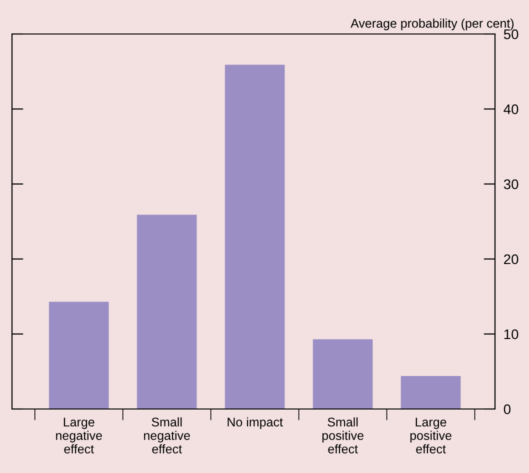 This screenshot has width=529, height=473. Describe the element at coordinates (511, 334) in the screenshot. I see `y-tick-label: 10` at that location.